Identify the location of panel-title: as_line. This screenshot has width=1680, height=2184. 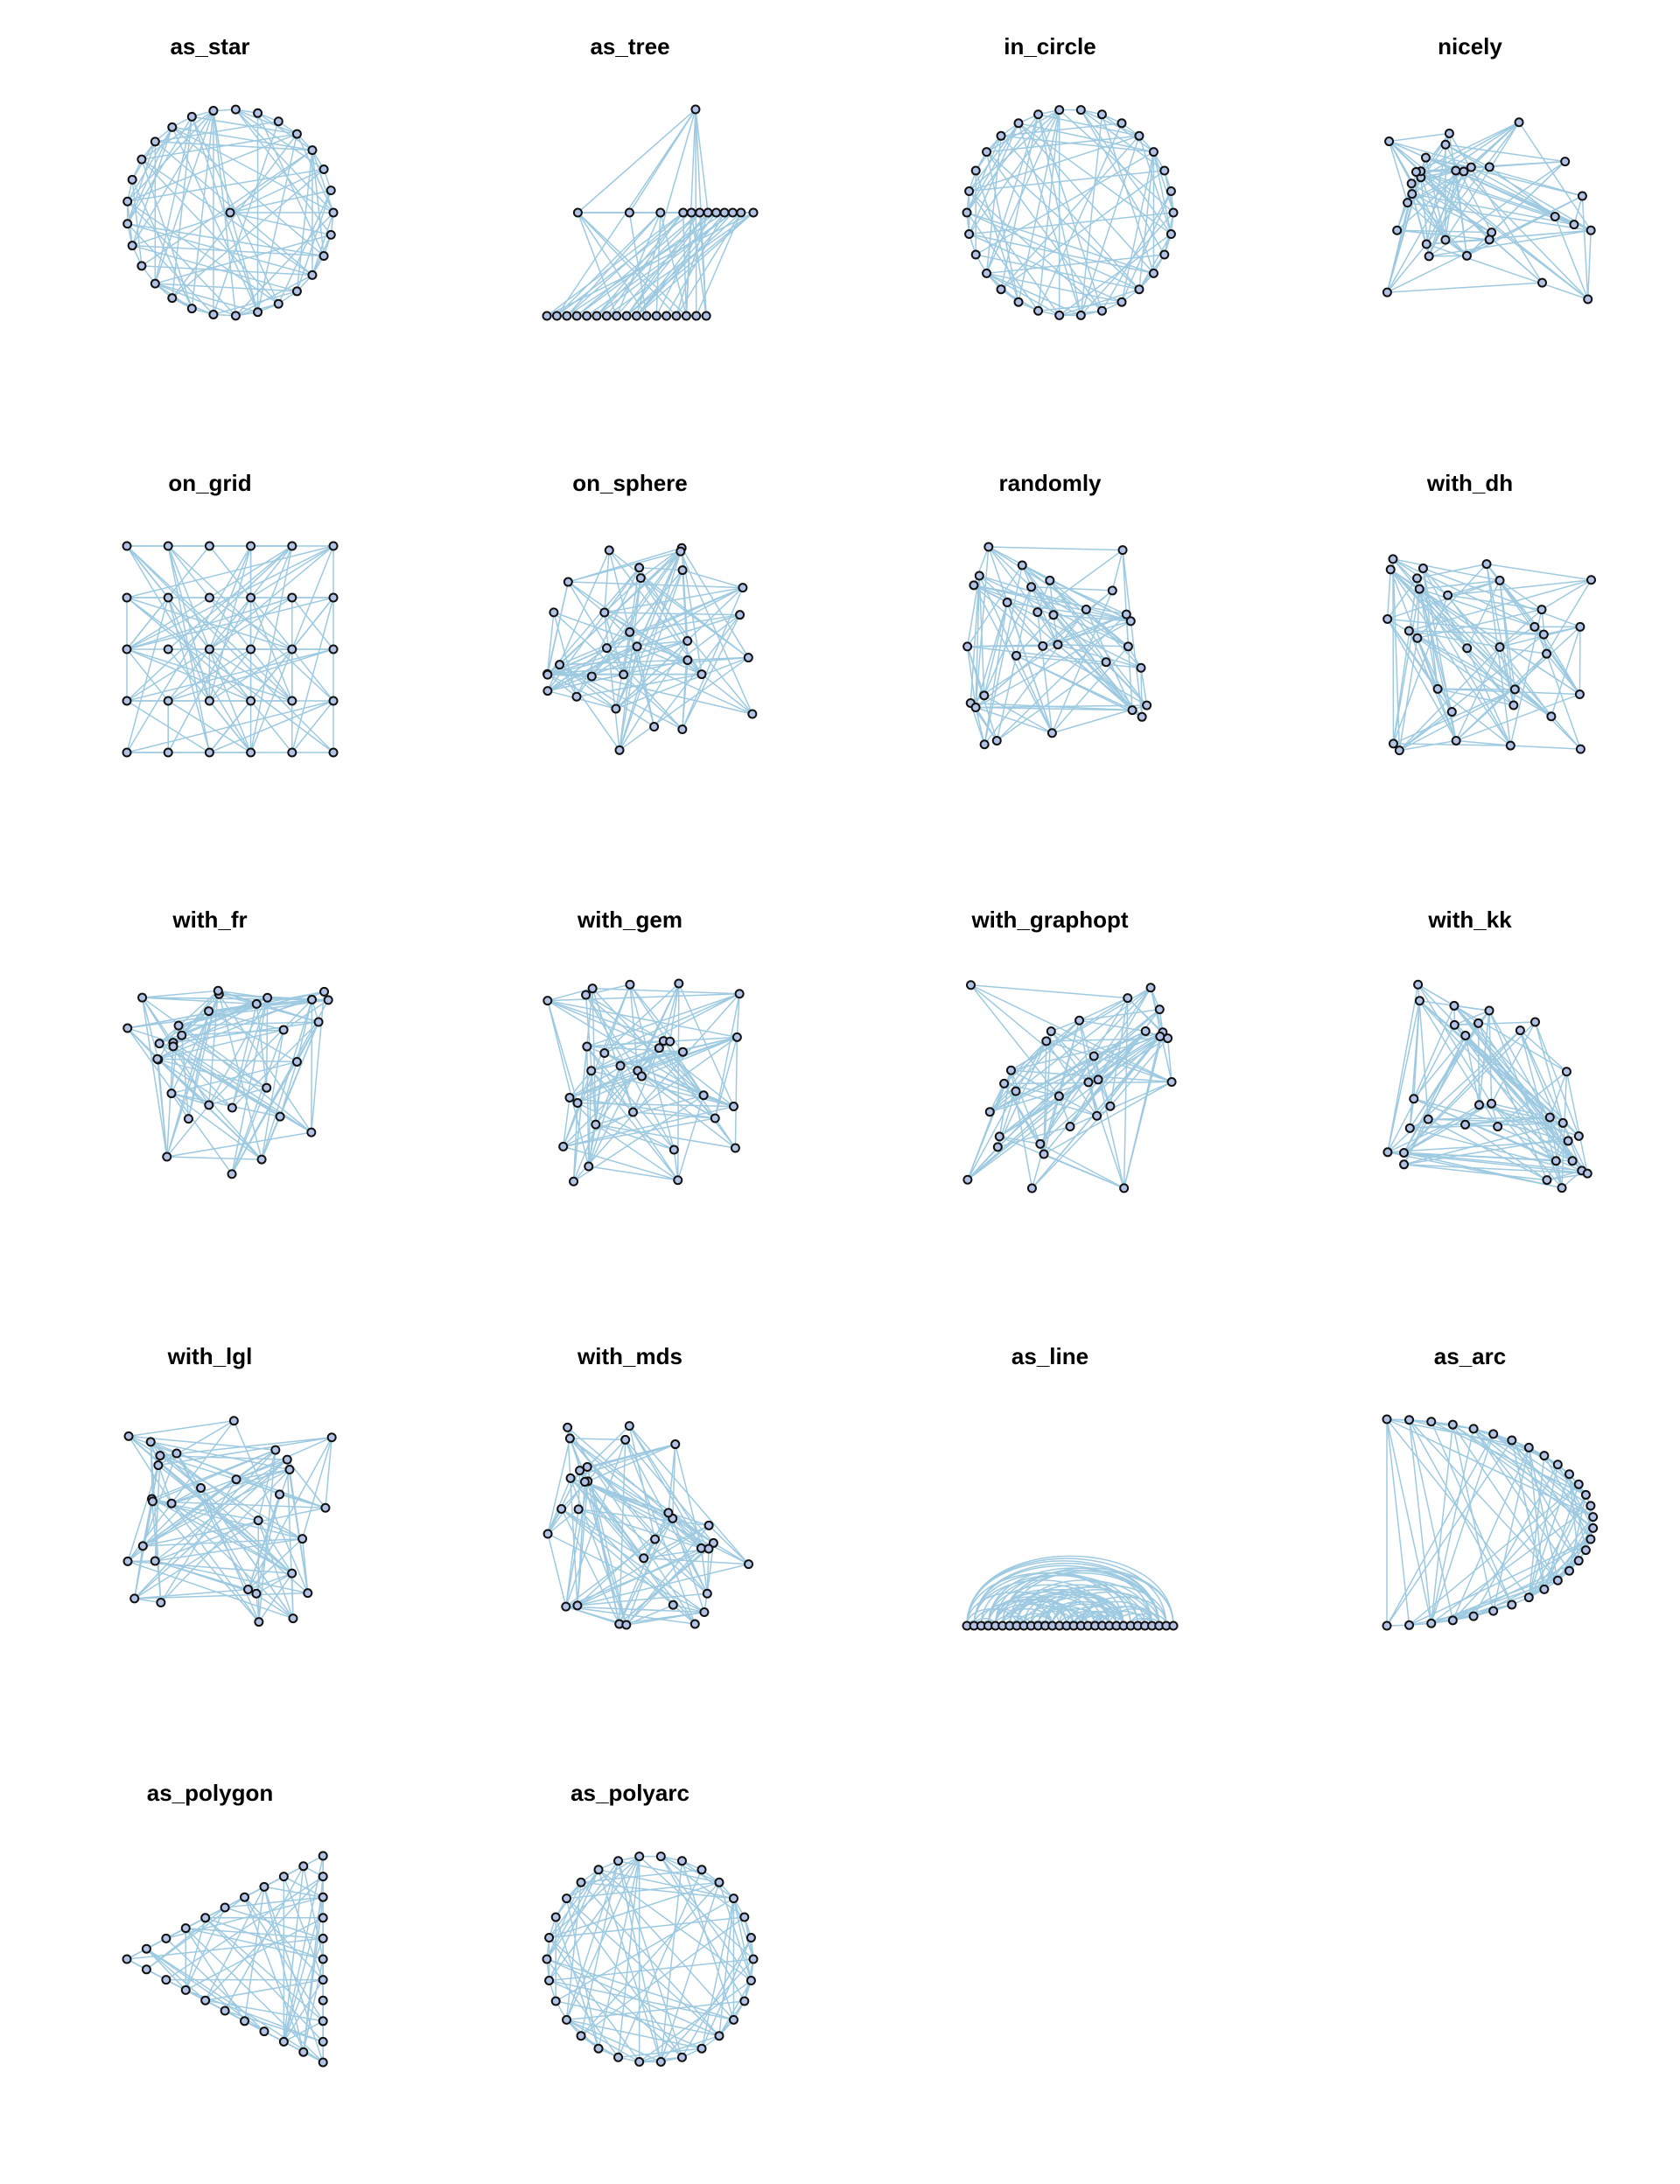
(1050, 1356).